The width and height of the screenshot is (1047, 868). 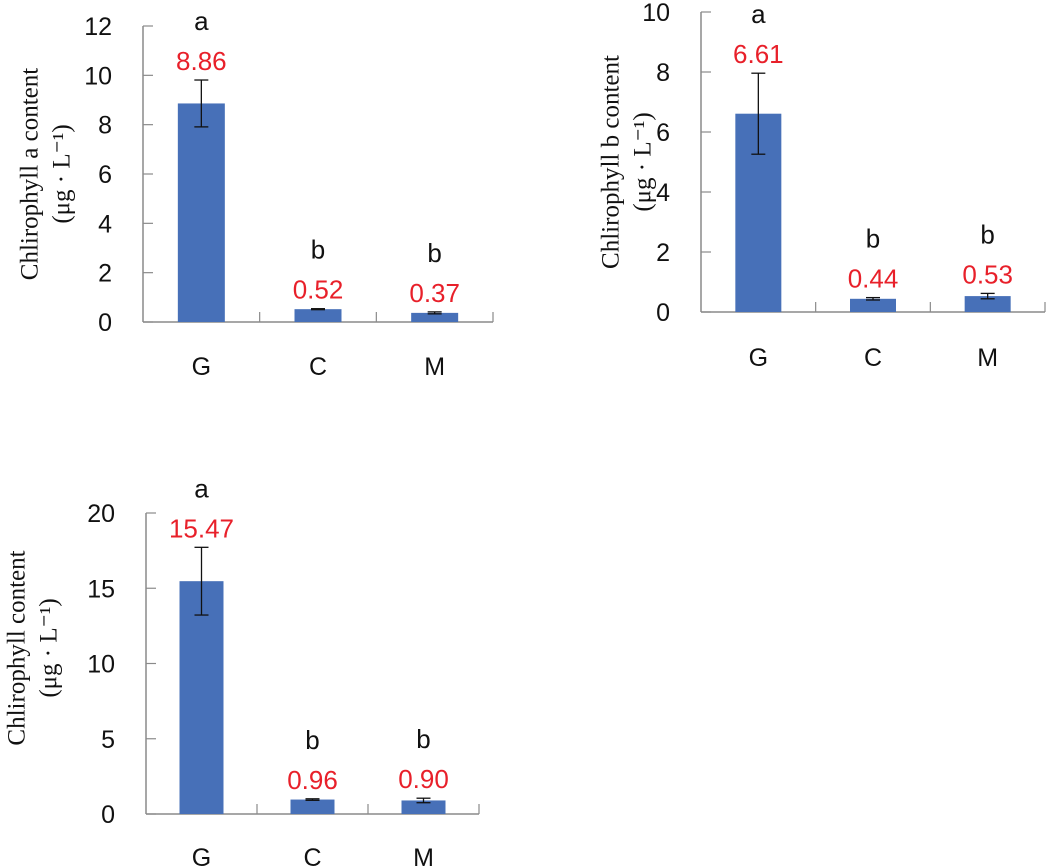 I want to click on data-label: 8.86, so click(x=201, y=61).